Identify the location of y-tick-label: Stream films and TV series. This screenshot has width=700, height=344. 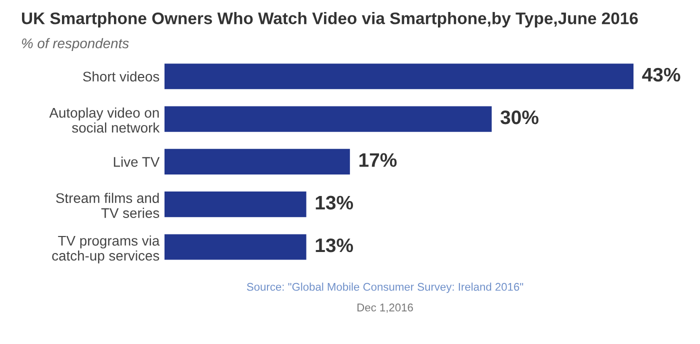
(108, 205).